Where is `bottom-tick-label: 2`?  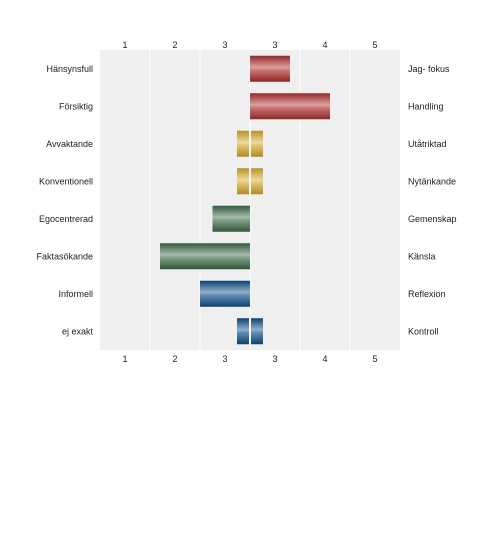 bottom-tick-label: 2 is located at coordinates (174, 359).